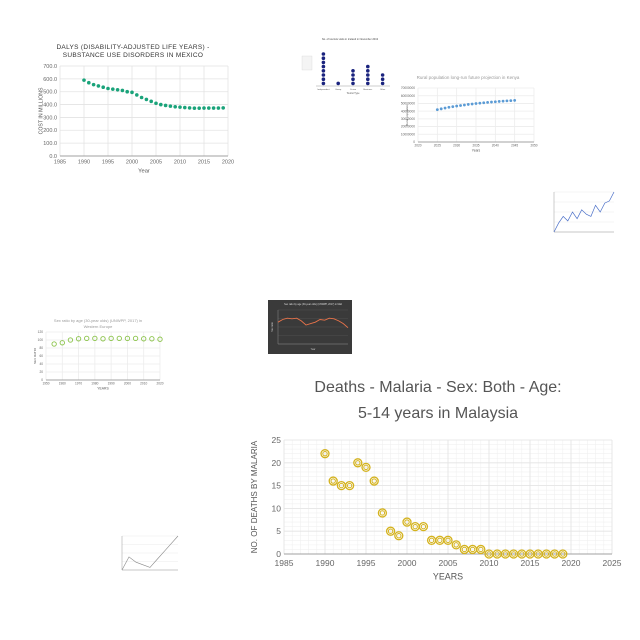  What do you see at coordinates (408, 119) in the screenshot?
I see `y-tick-label: 30000000` at bounding box center [408, 119].